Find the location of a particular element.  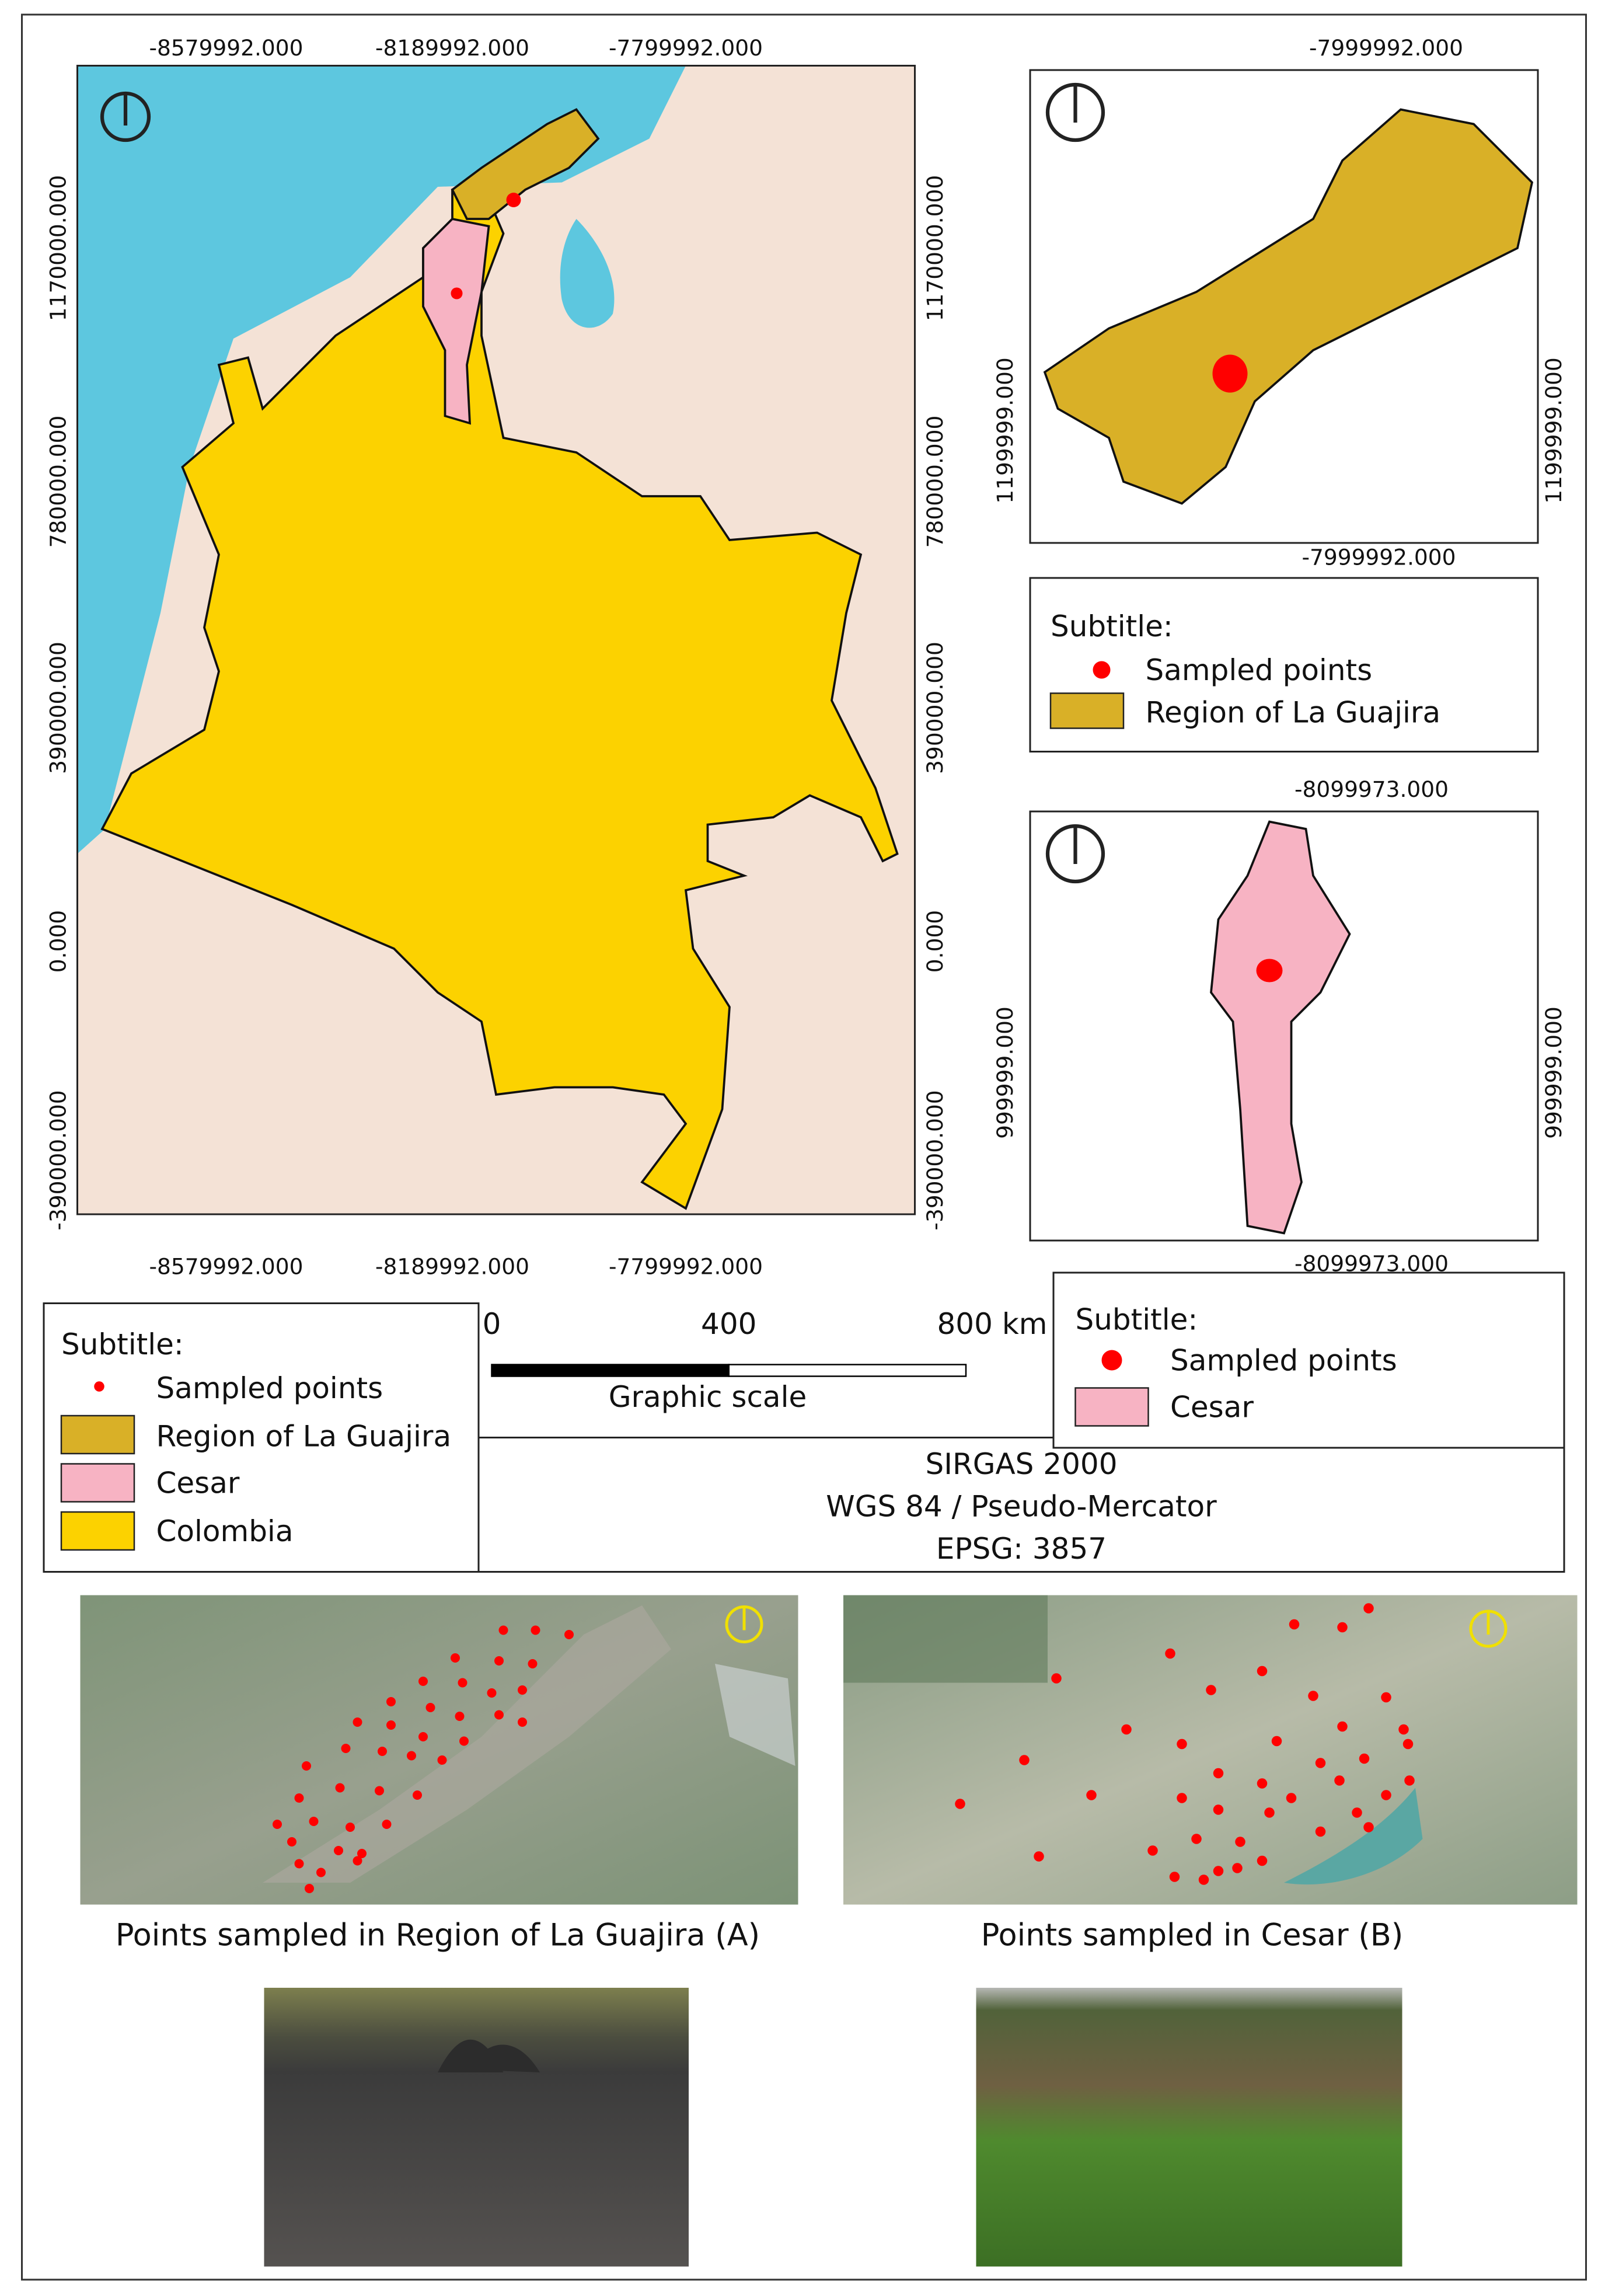

projection-line: WGS 84 / Pseudo-Mercator is located at coordinates (1021, 1507).